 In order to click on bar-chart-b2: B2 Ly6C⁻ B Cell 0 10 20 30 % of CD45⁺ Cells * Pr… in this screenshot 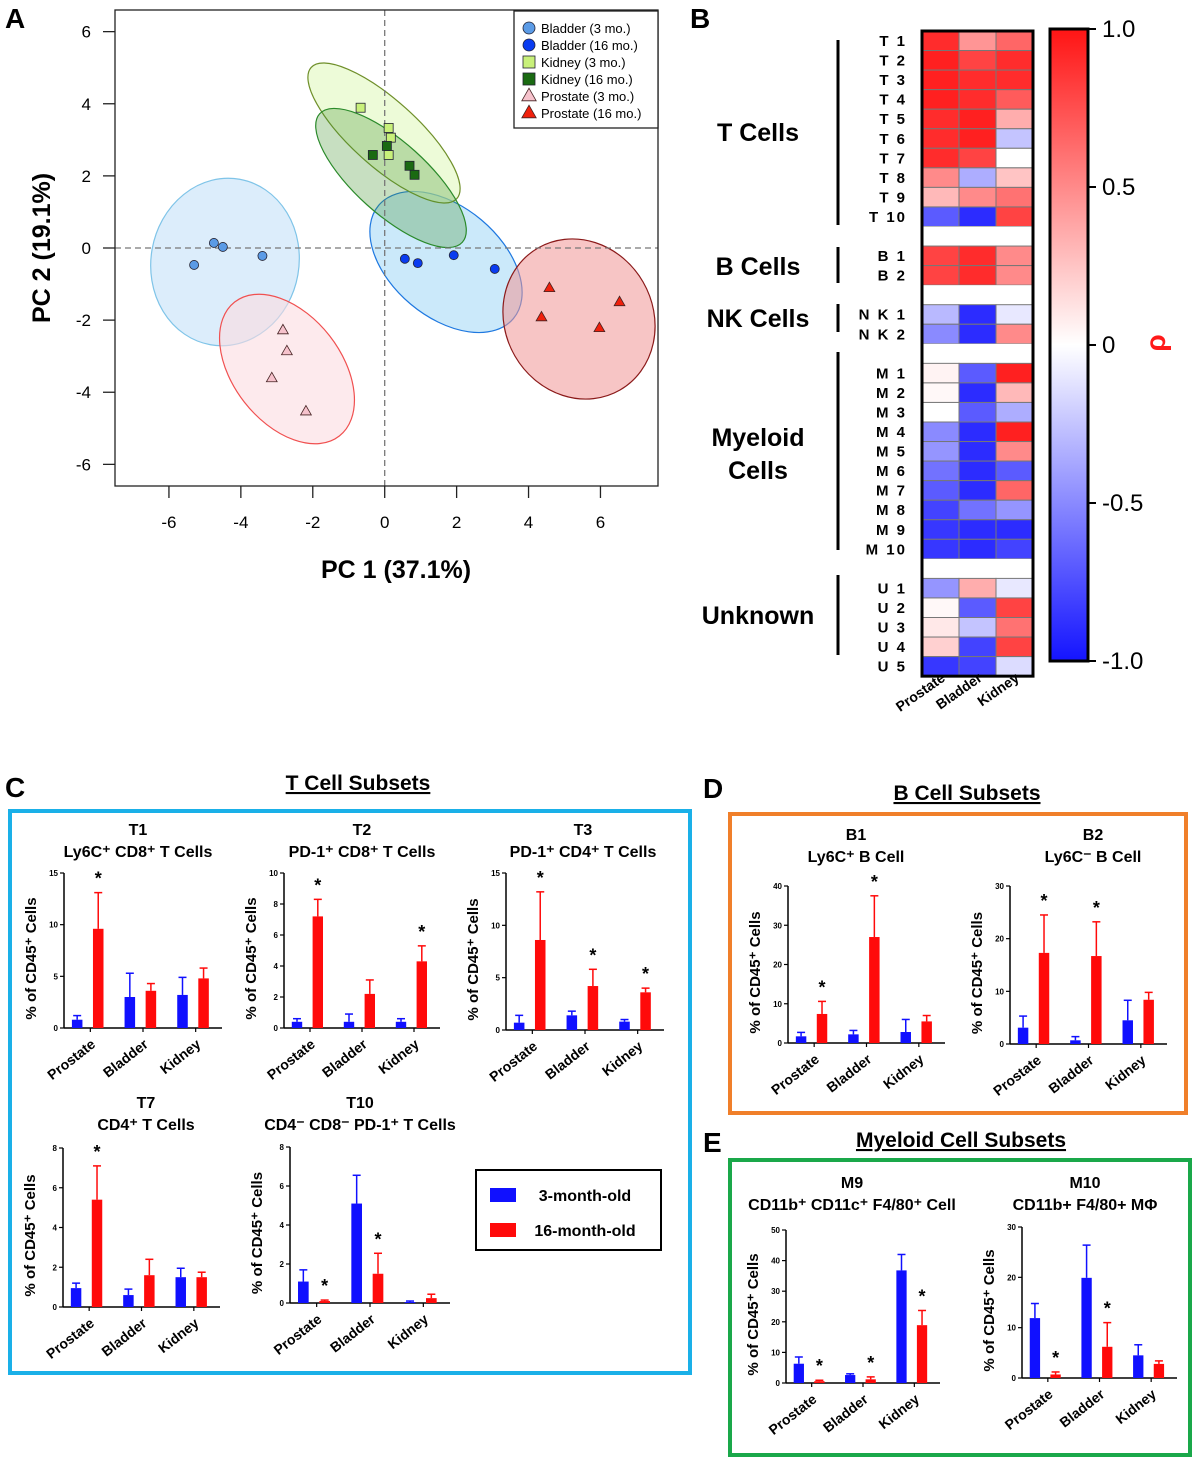, I will do `click(1068, 963)`.